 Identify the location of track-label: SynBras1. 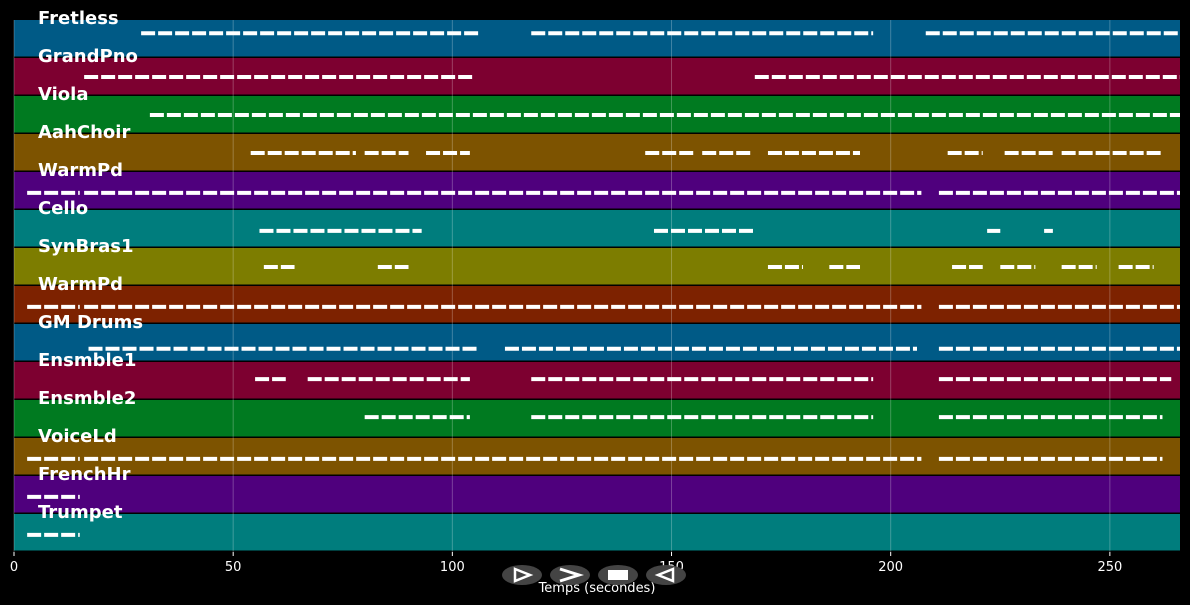
(86, 246).